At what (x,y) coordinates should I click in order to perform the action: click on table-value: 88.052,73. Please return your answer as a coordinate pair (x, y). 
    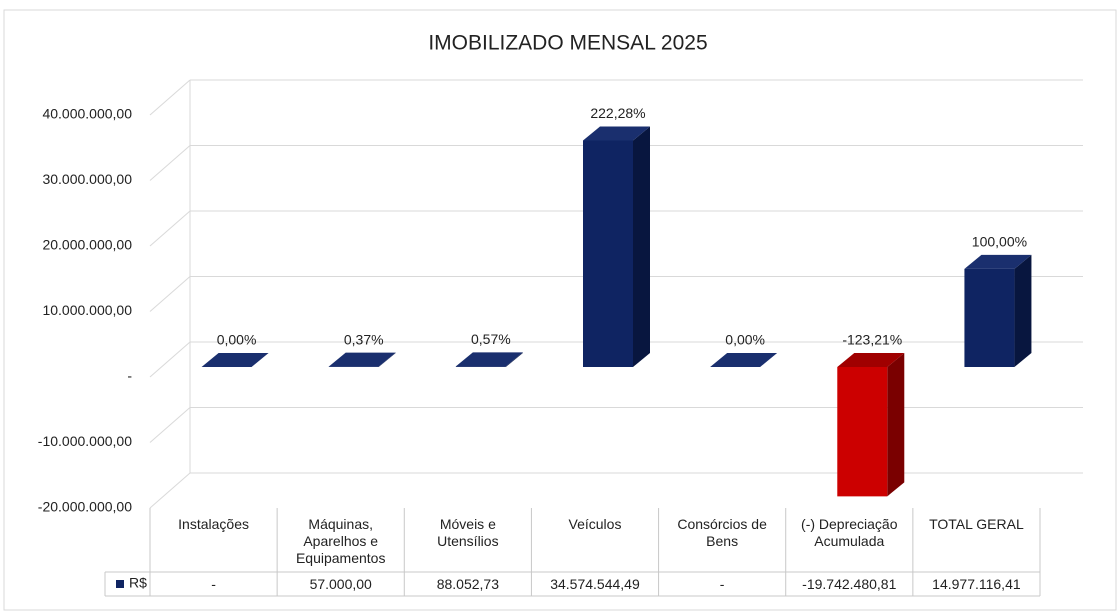
    Looking at the image, I should click on (467, 584).